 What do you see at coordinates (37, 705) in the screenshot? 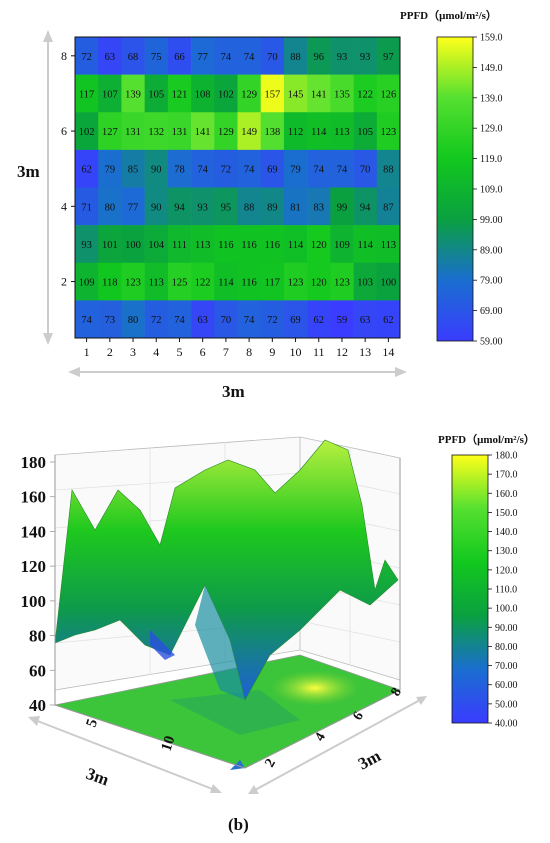
I see `z-tick-label: 40` at bounding box center [37, 705].